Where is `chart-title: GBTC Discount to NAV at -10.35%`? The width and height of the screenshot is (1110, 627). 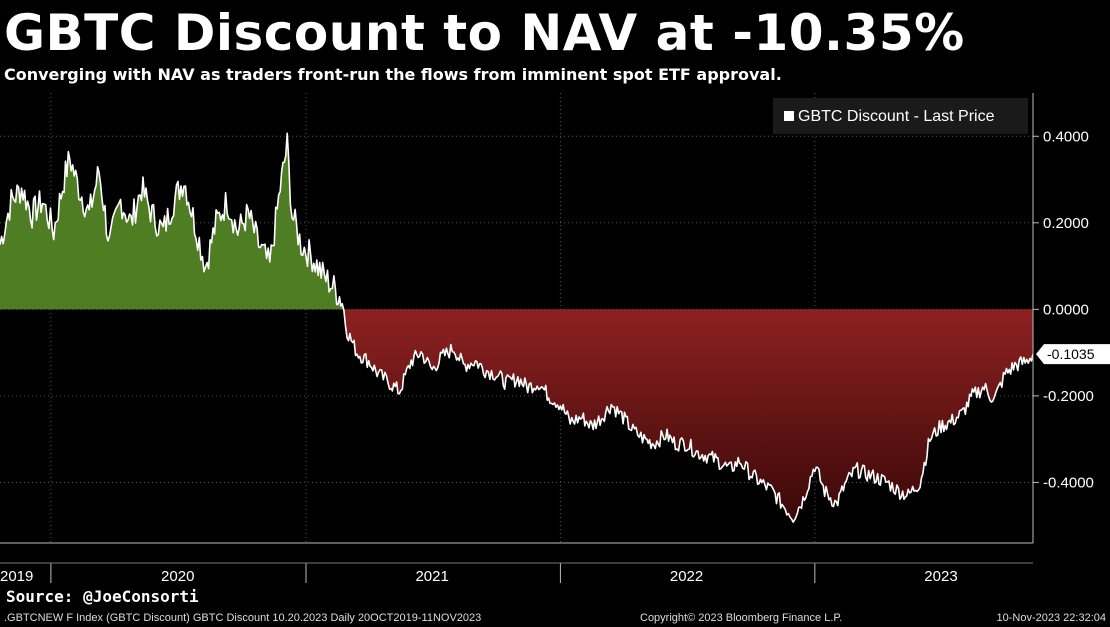 chart-title: GBTC Discount to NAV at -10.35% is located at coordinates (484, 33).